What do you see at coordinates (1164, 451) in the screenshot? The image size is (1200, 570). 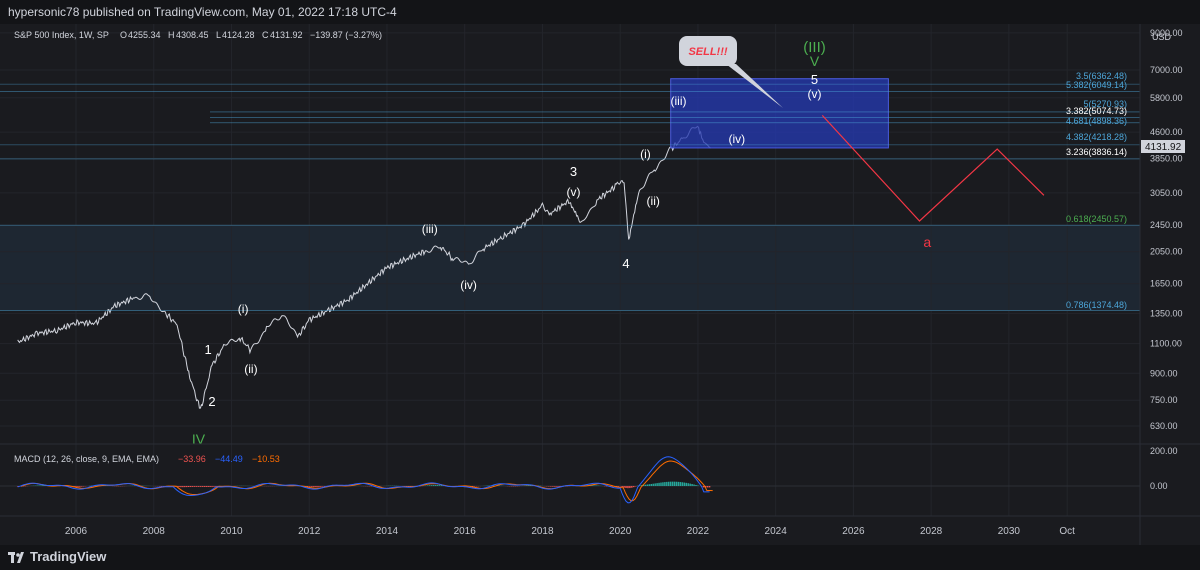 I see `macd-tick-label: 200.00` at bounding box center [1164, 451].